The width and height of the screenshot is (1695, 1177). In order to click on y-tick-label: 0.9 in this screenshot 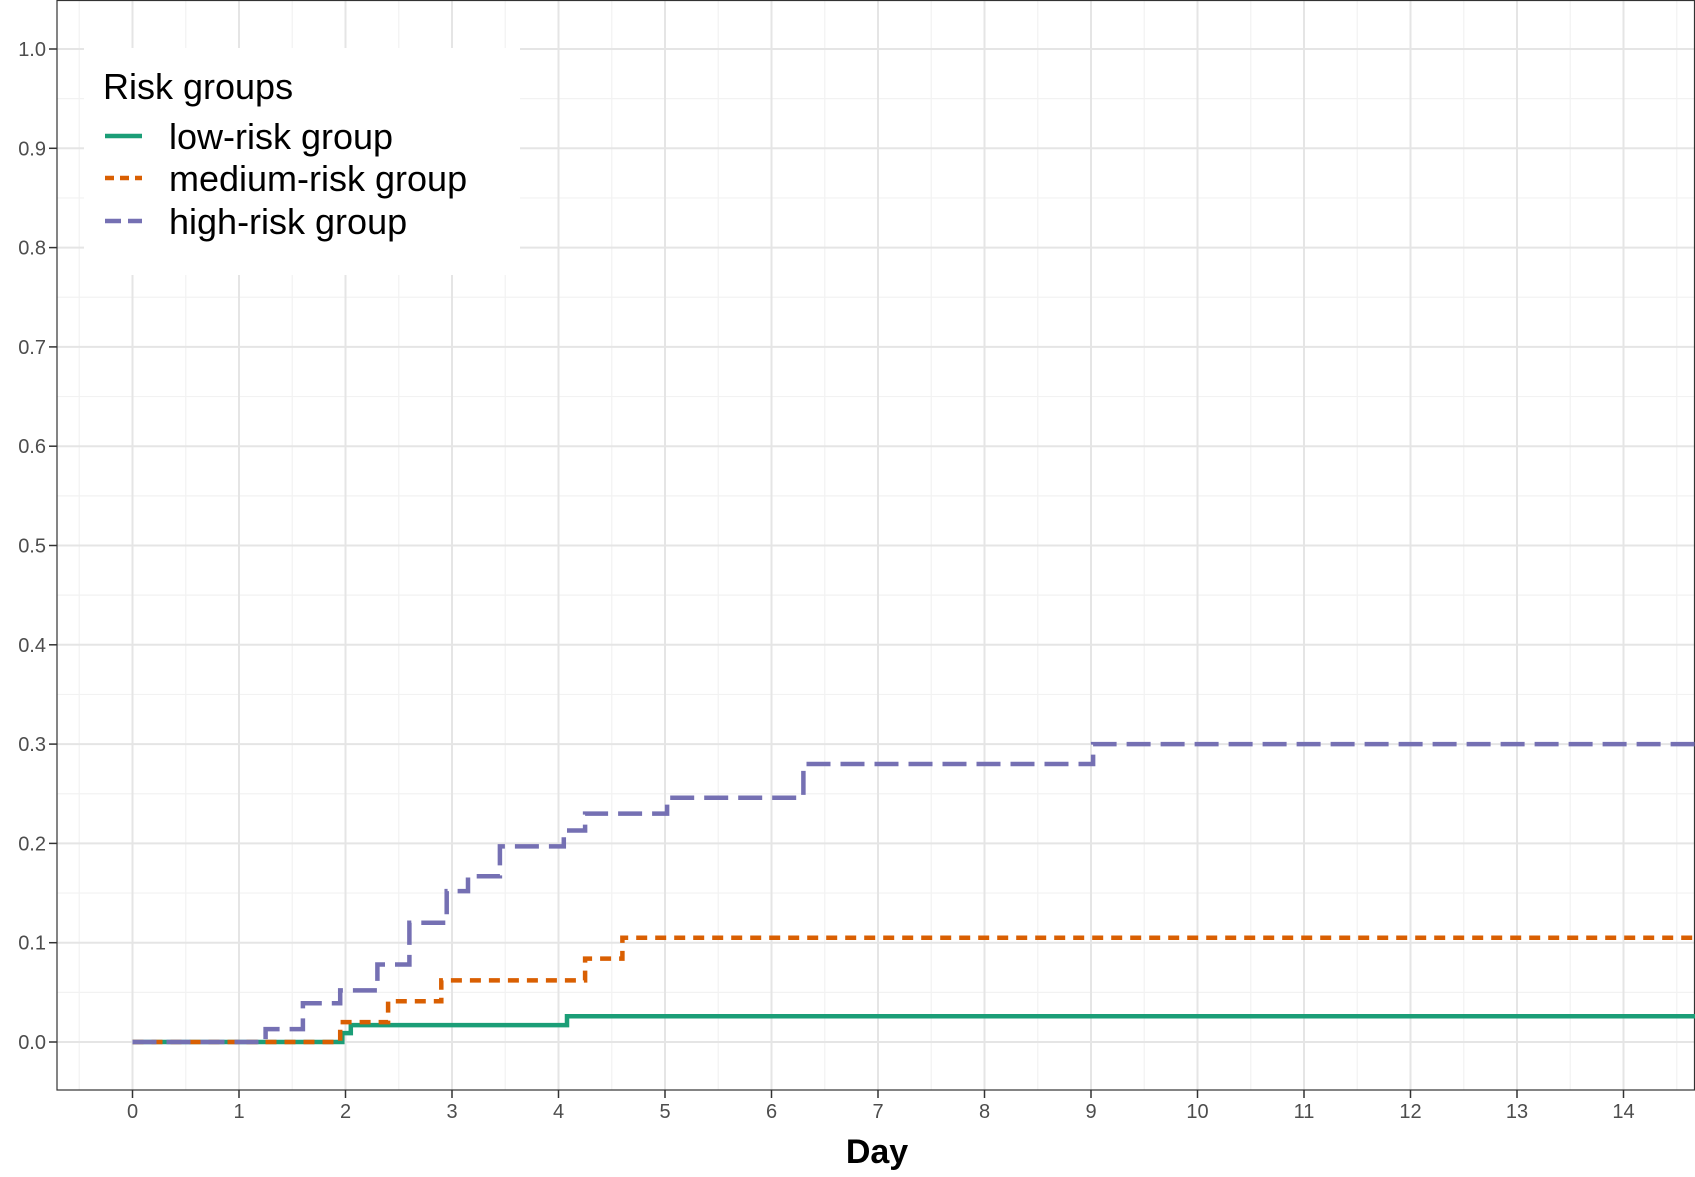, I will do `click(32, 149)`.